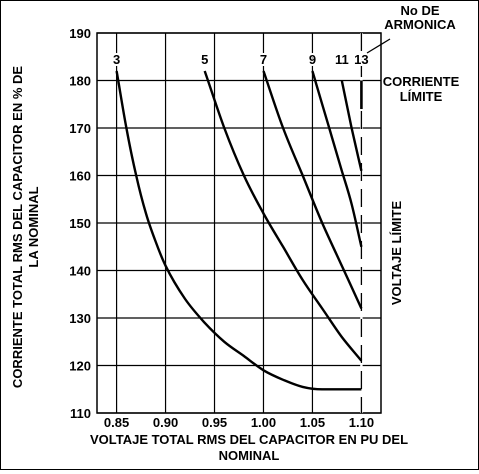 The image size is (479, 474). Describe the element at coordinates (116, 422) in the screenshot. I see `x-tick-label: 0.85` at that location.